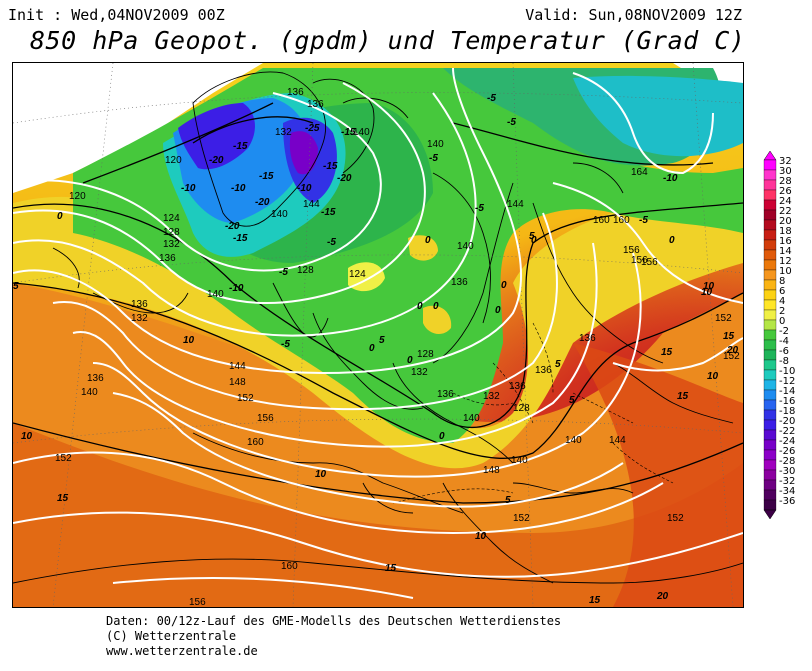  I want to click on legend-label: -26, so click(787, 451).